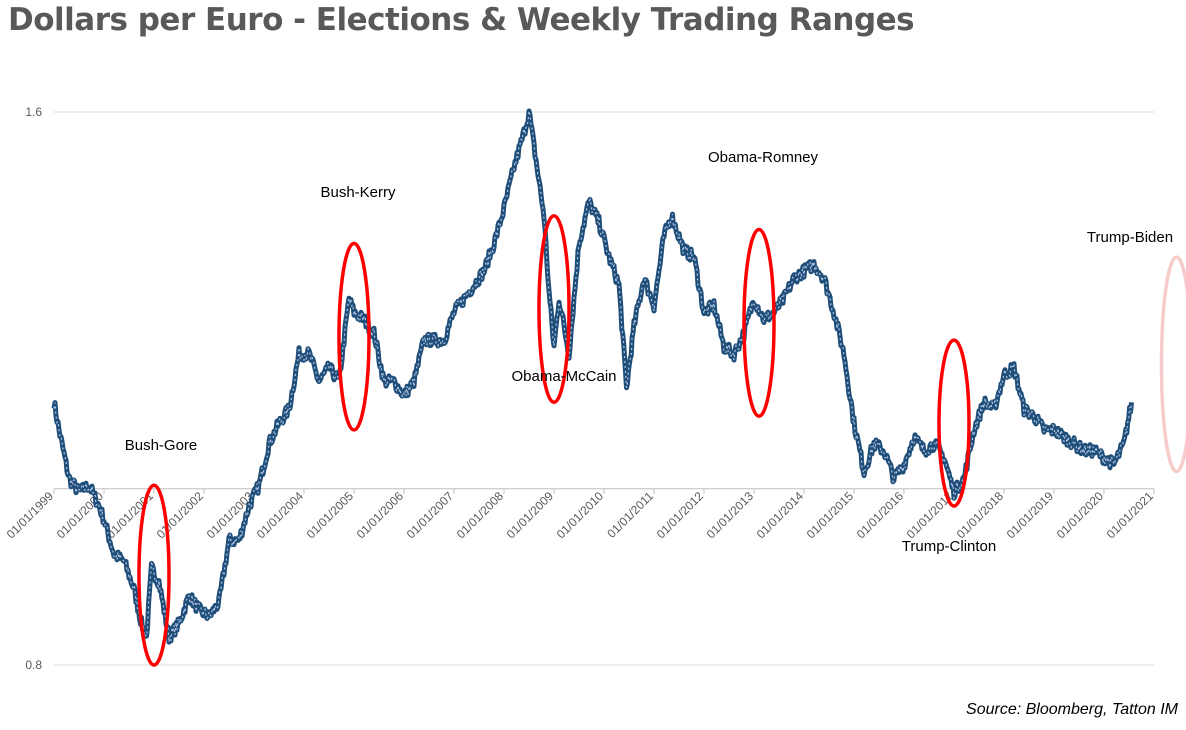 This screenshot has height=730, width=1186. What do you see at coordinates (1080, 515) in the screenshot?
I see `x-tick-label: 01/01/2020` at bounding box center [1080, 515].